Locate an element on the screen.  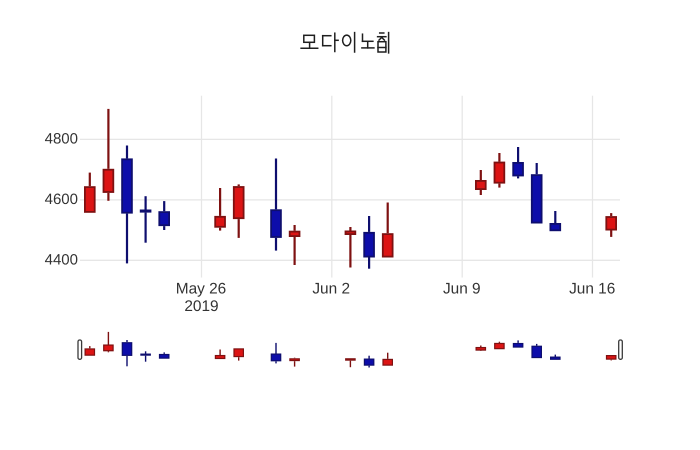
svg-text: 4400 is located at coordinates (61, 260).